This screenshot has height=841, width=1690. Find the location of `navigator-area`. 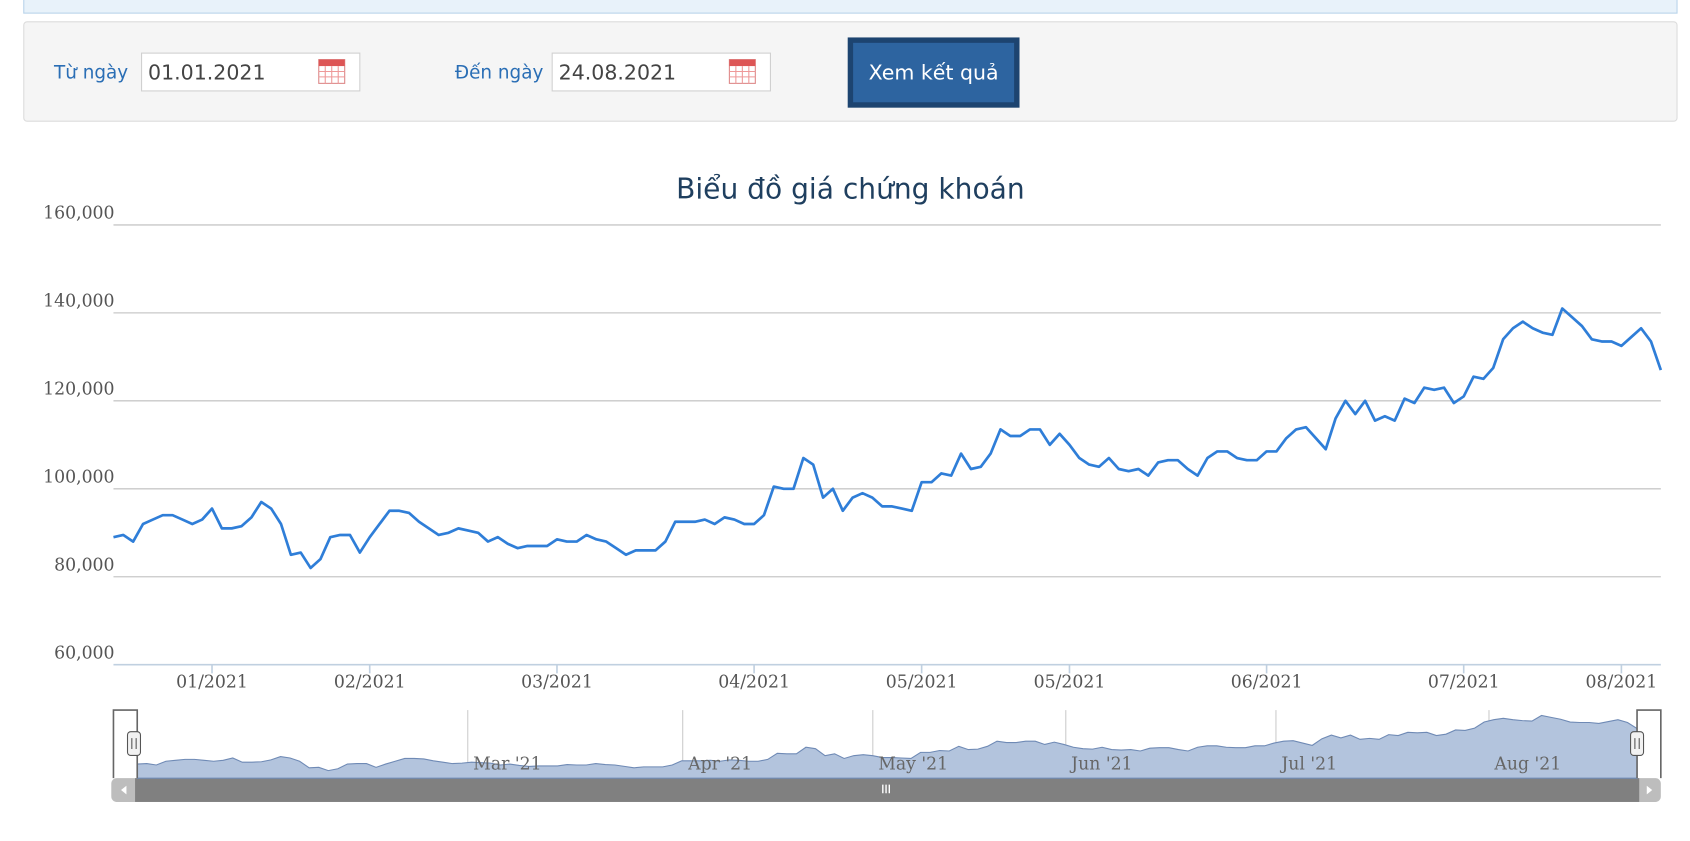

navigator-area is located at coordinates (887, 746).